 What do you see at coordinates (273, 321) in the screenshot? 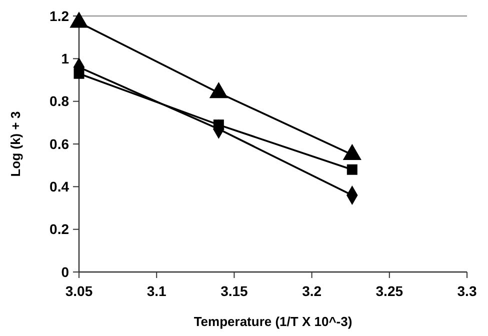
I see `x-axis-title: Temperature (1/T X 10^-3)` at bounding box center [273, 321].